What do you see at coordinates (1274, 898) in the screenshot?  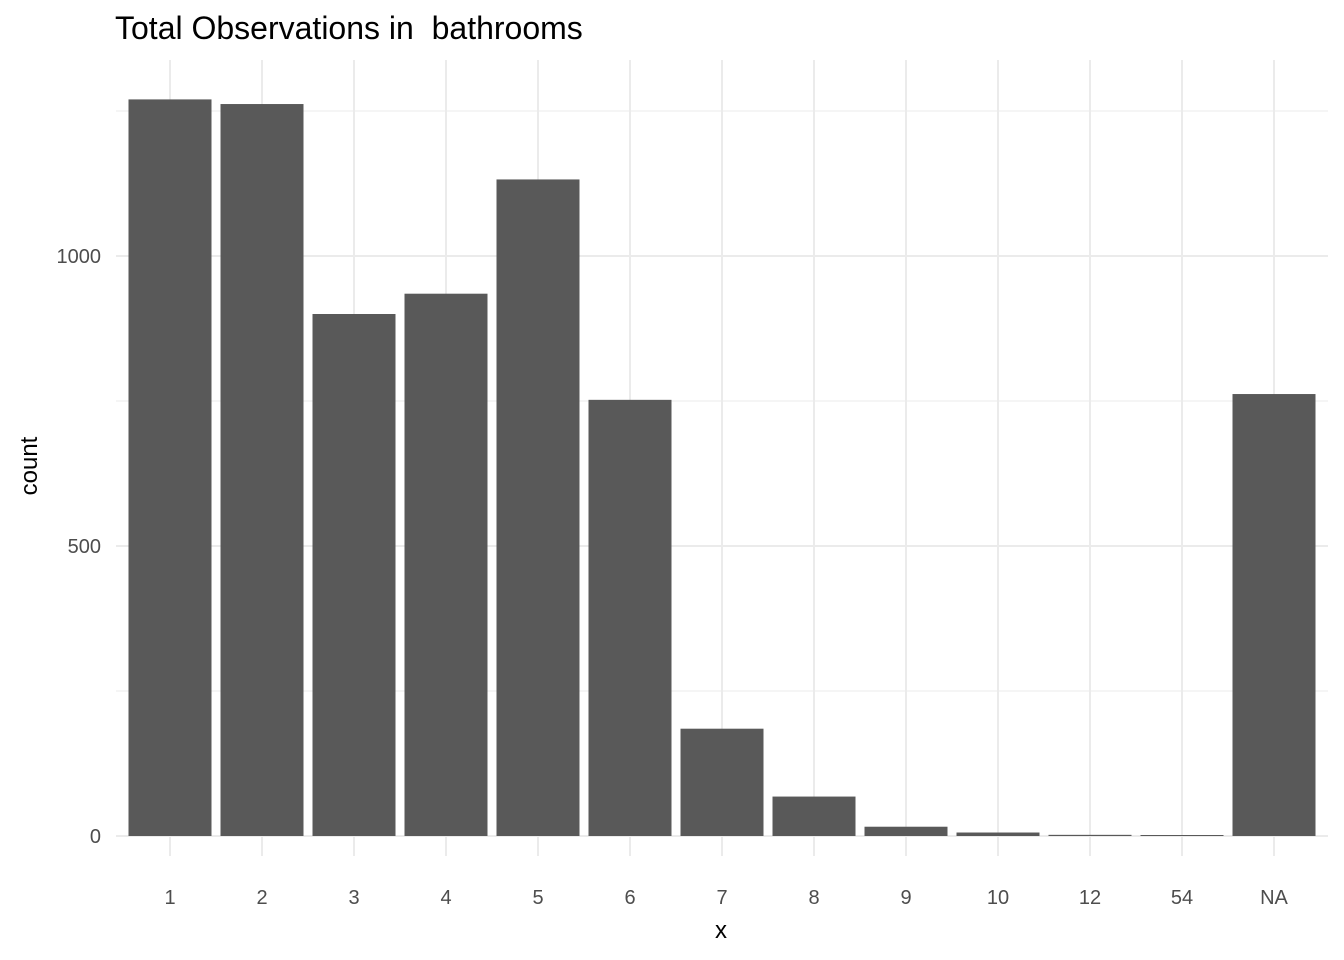 I see `x-tick-label: NA` at bounding box center [1274, 898].